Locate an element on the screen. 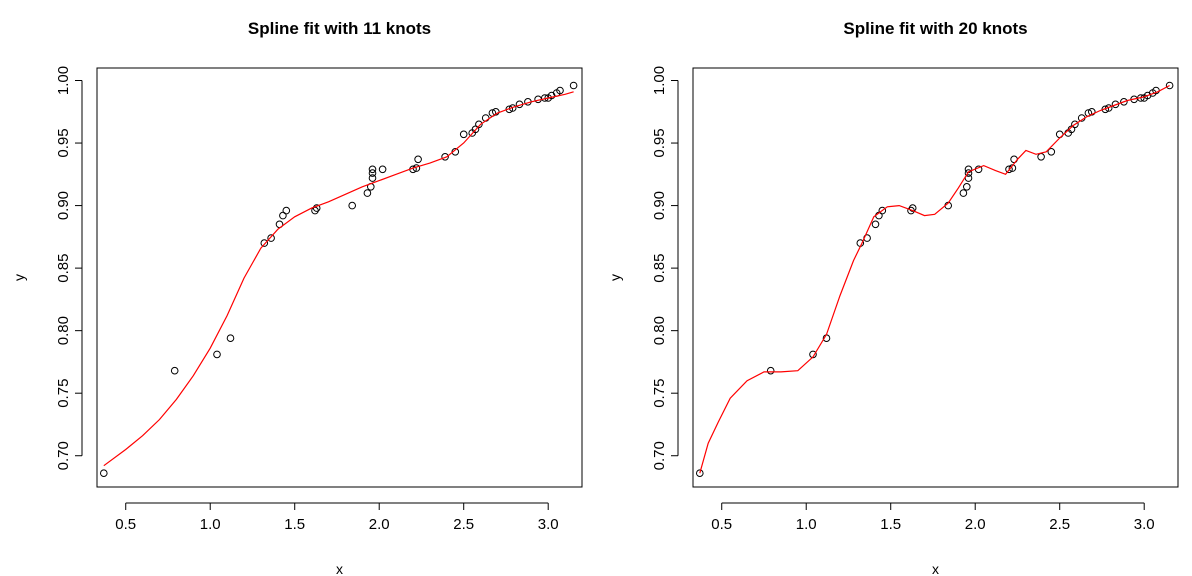  chart-title: Spline fit with 20 knots is located at coordinates (935, 28).